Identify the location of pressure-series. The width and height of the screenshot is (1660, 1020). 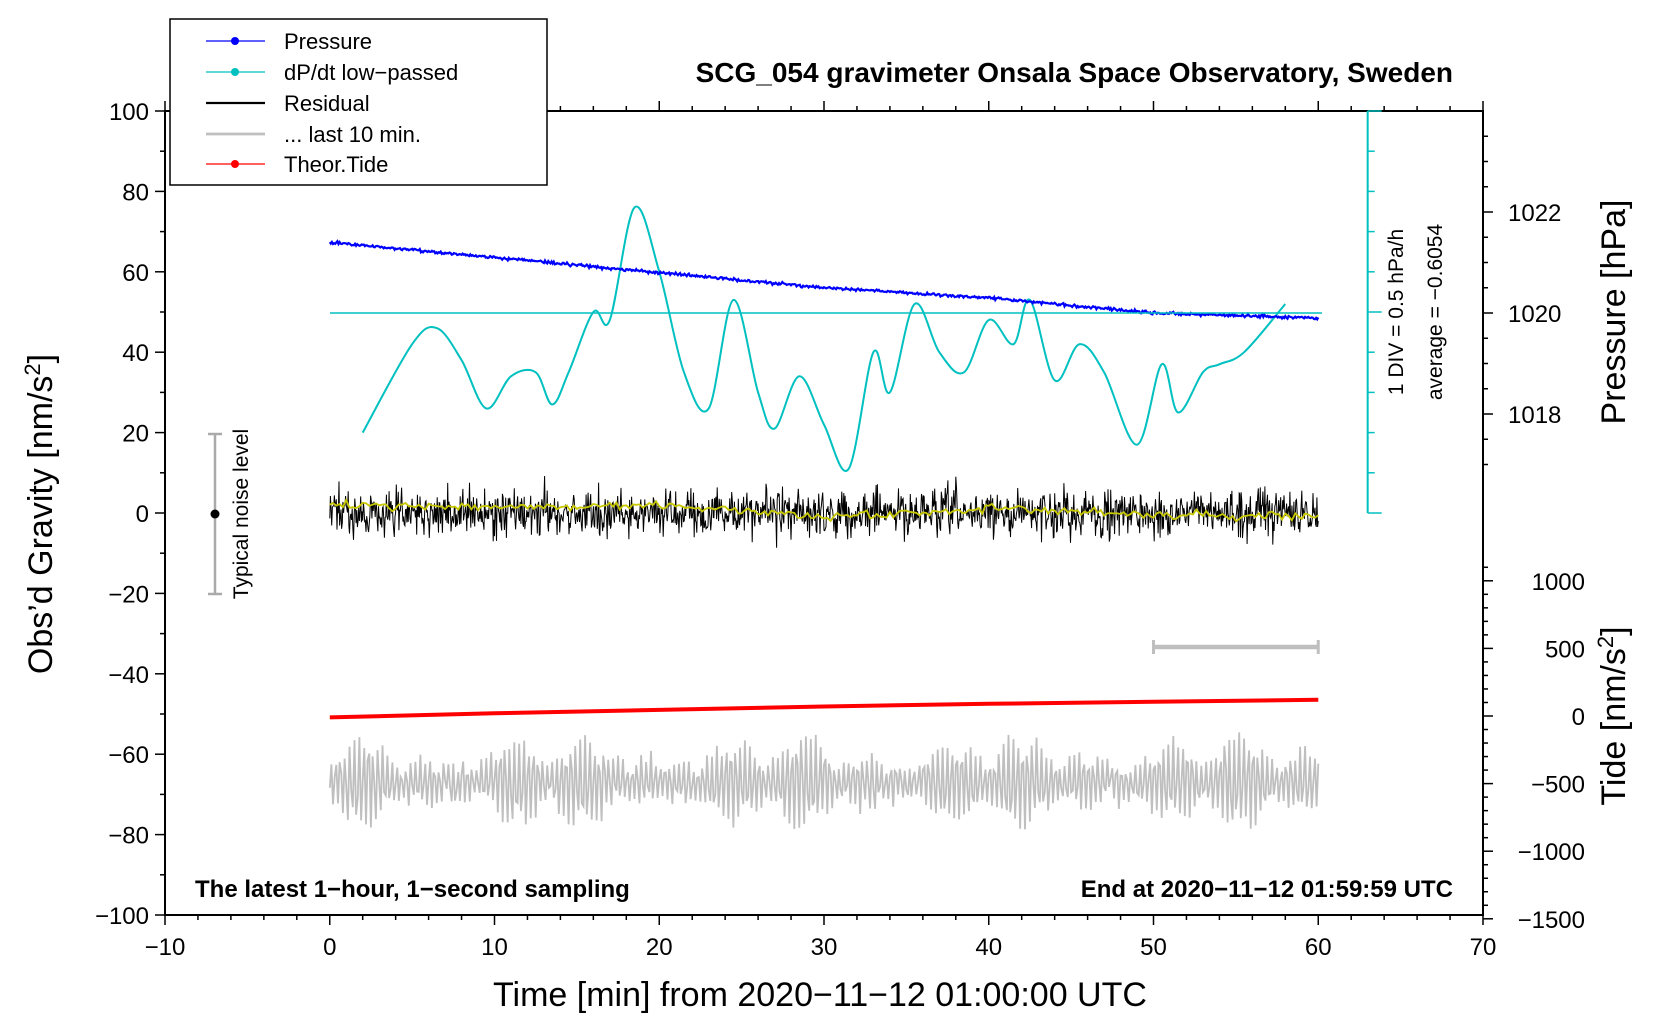
(824, 280).